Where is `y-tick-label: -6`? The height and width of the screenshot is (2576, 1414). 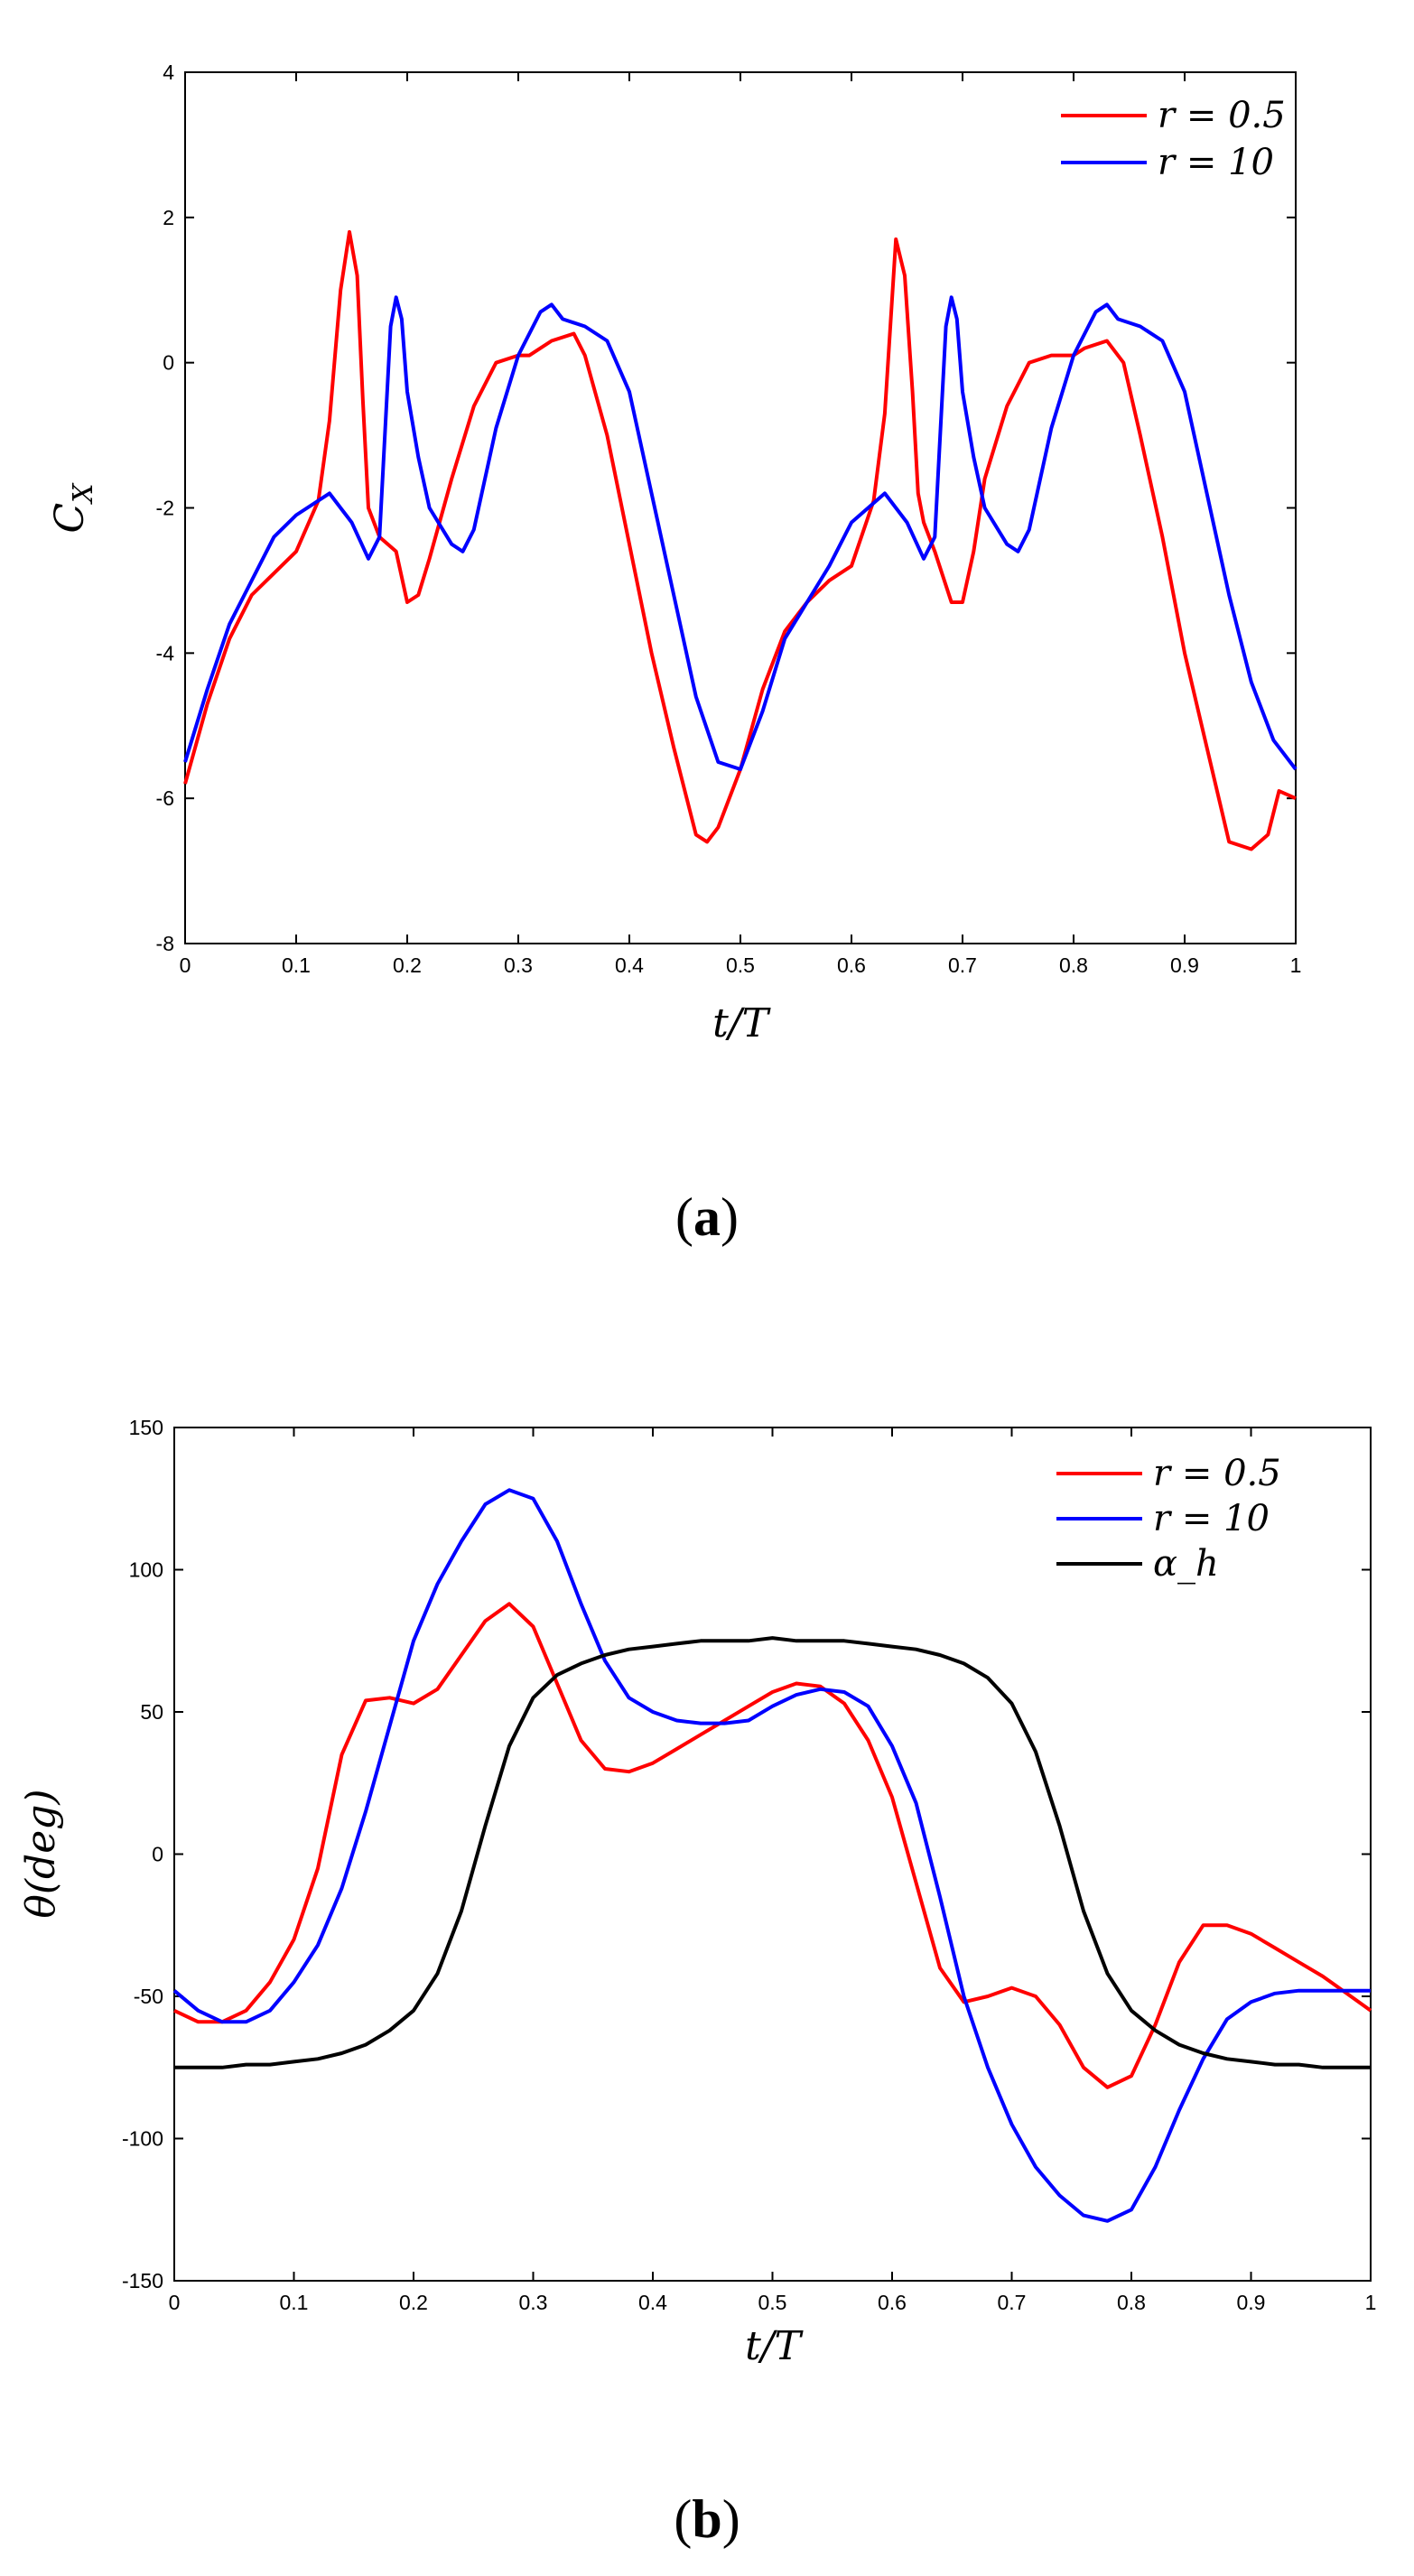 y-tick-label: -6 is located at coordinates (165, 798).